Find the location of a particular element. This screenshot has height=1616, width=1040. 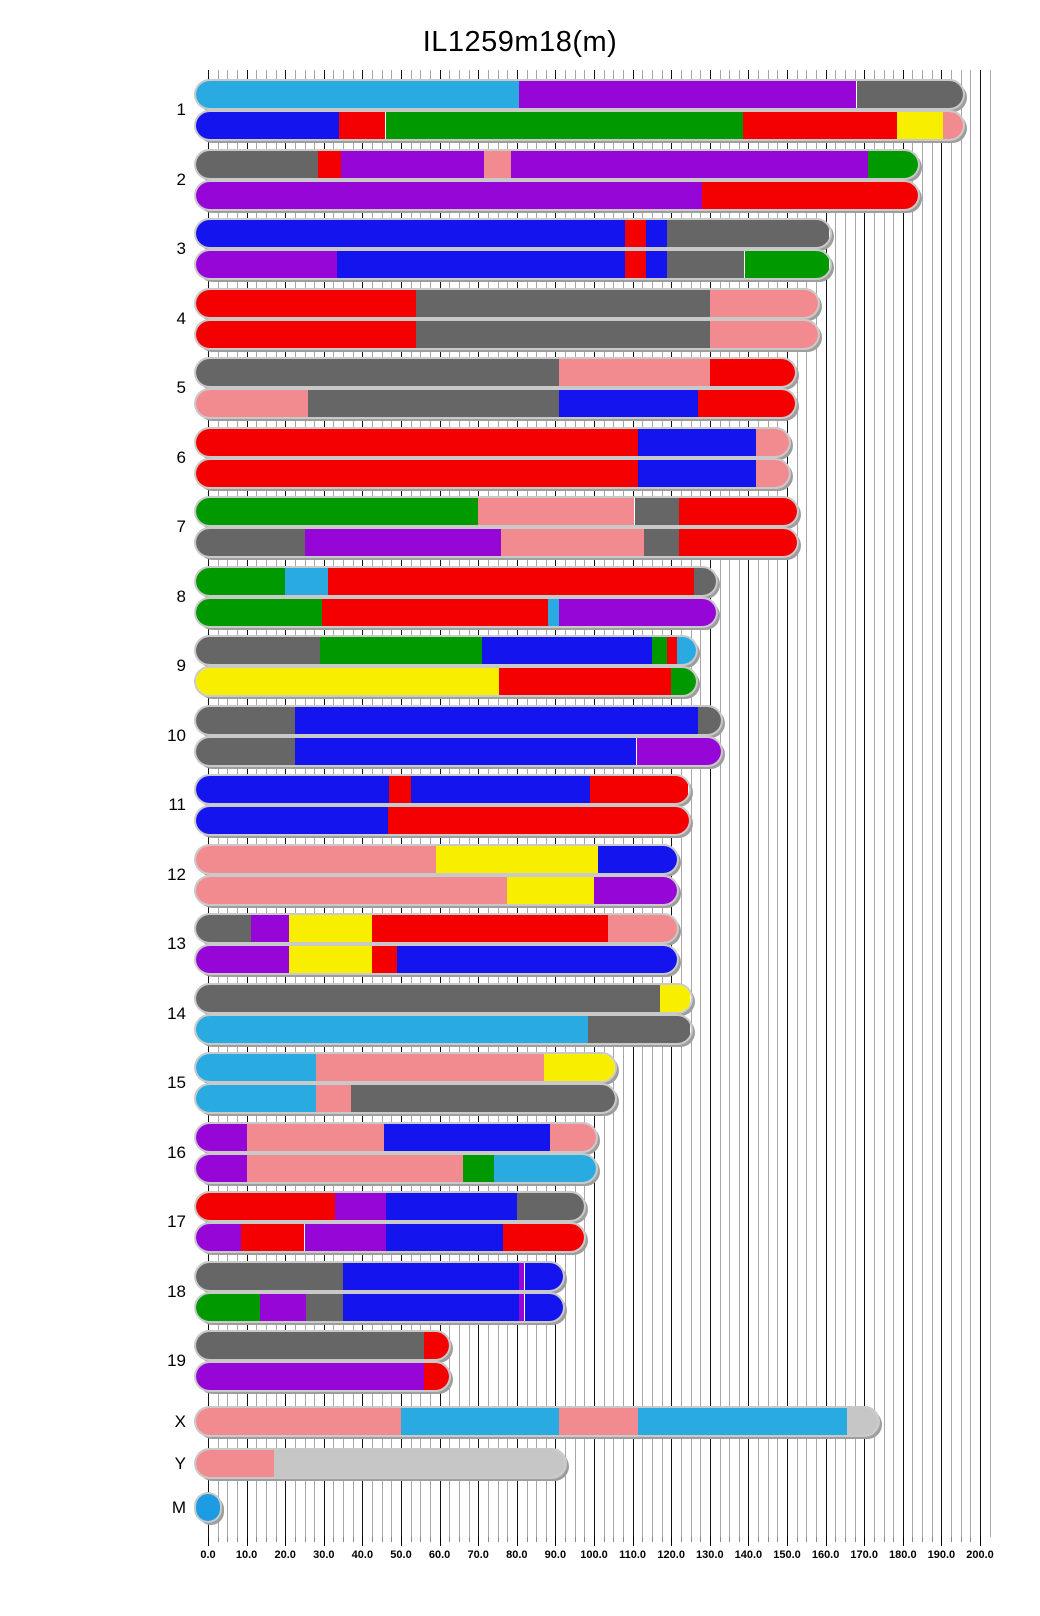

chromosome-bar-17-hap1 is located at coordinates (390, 1206).